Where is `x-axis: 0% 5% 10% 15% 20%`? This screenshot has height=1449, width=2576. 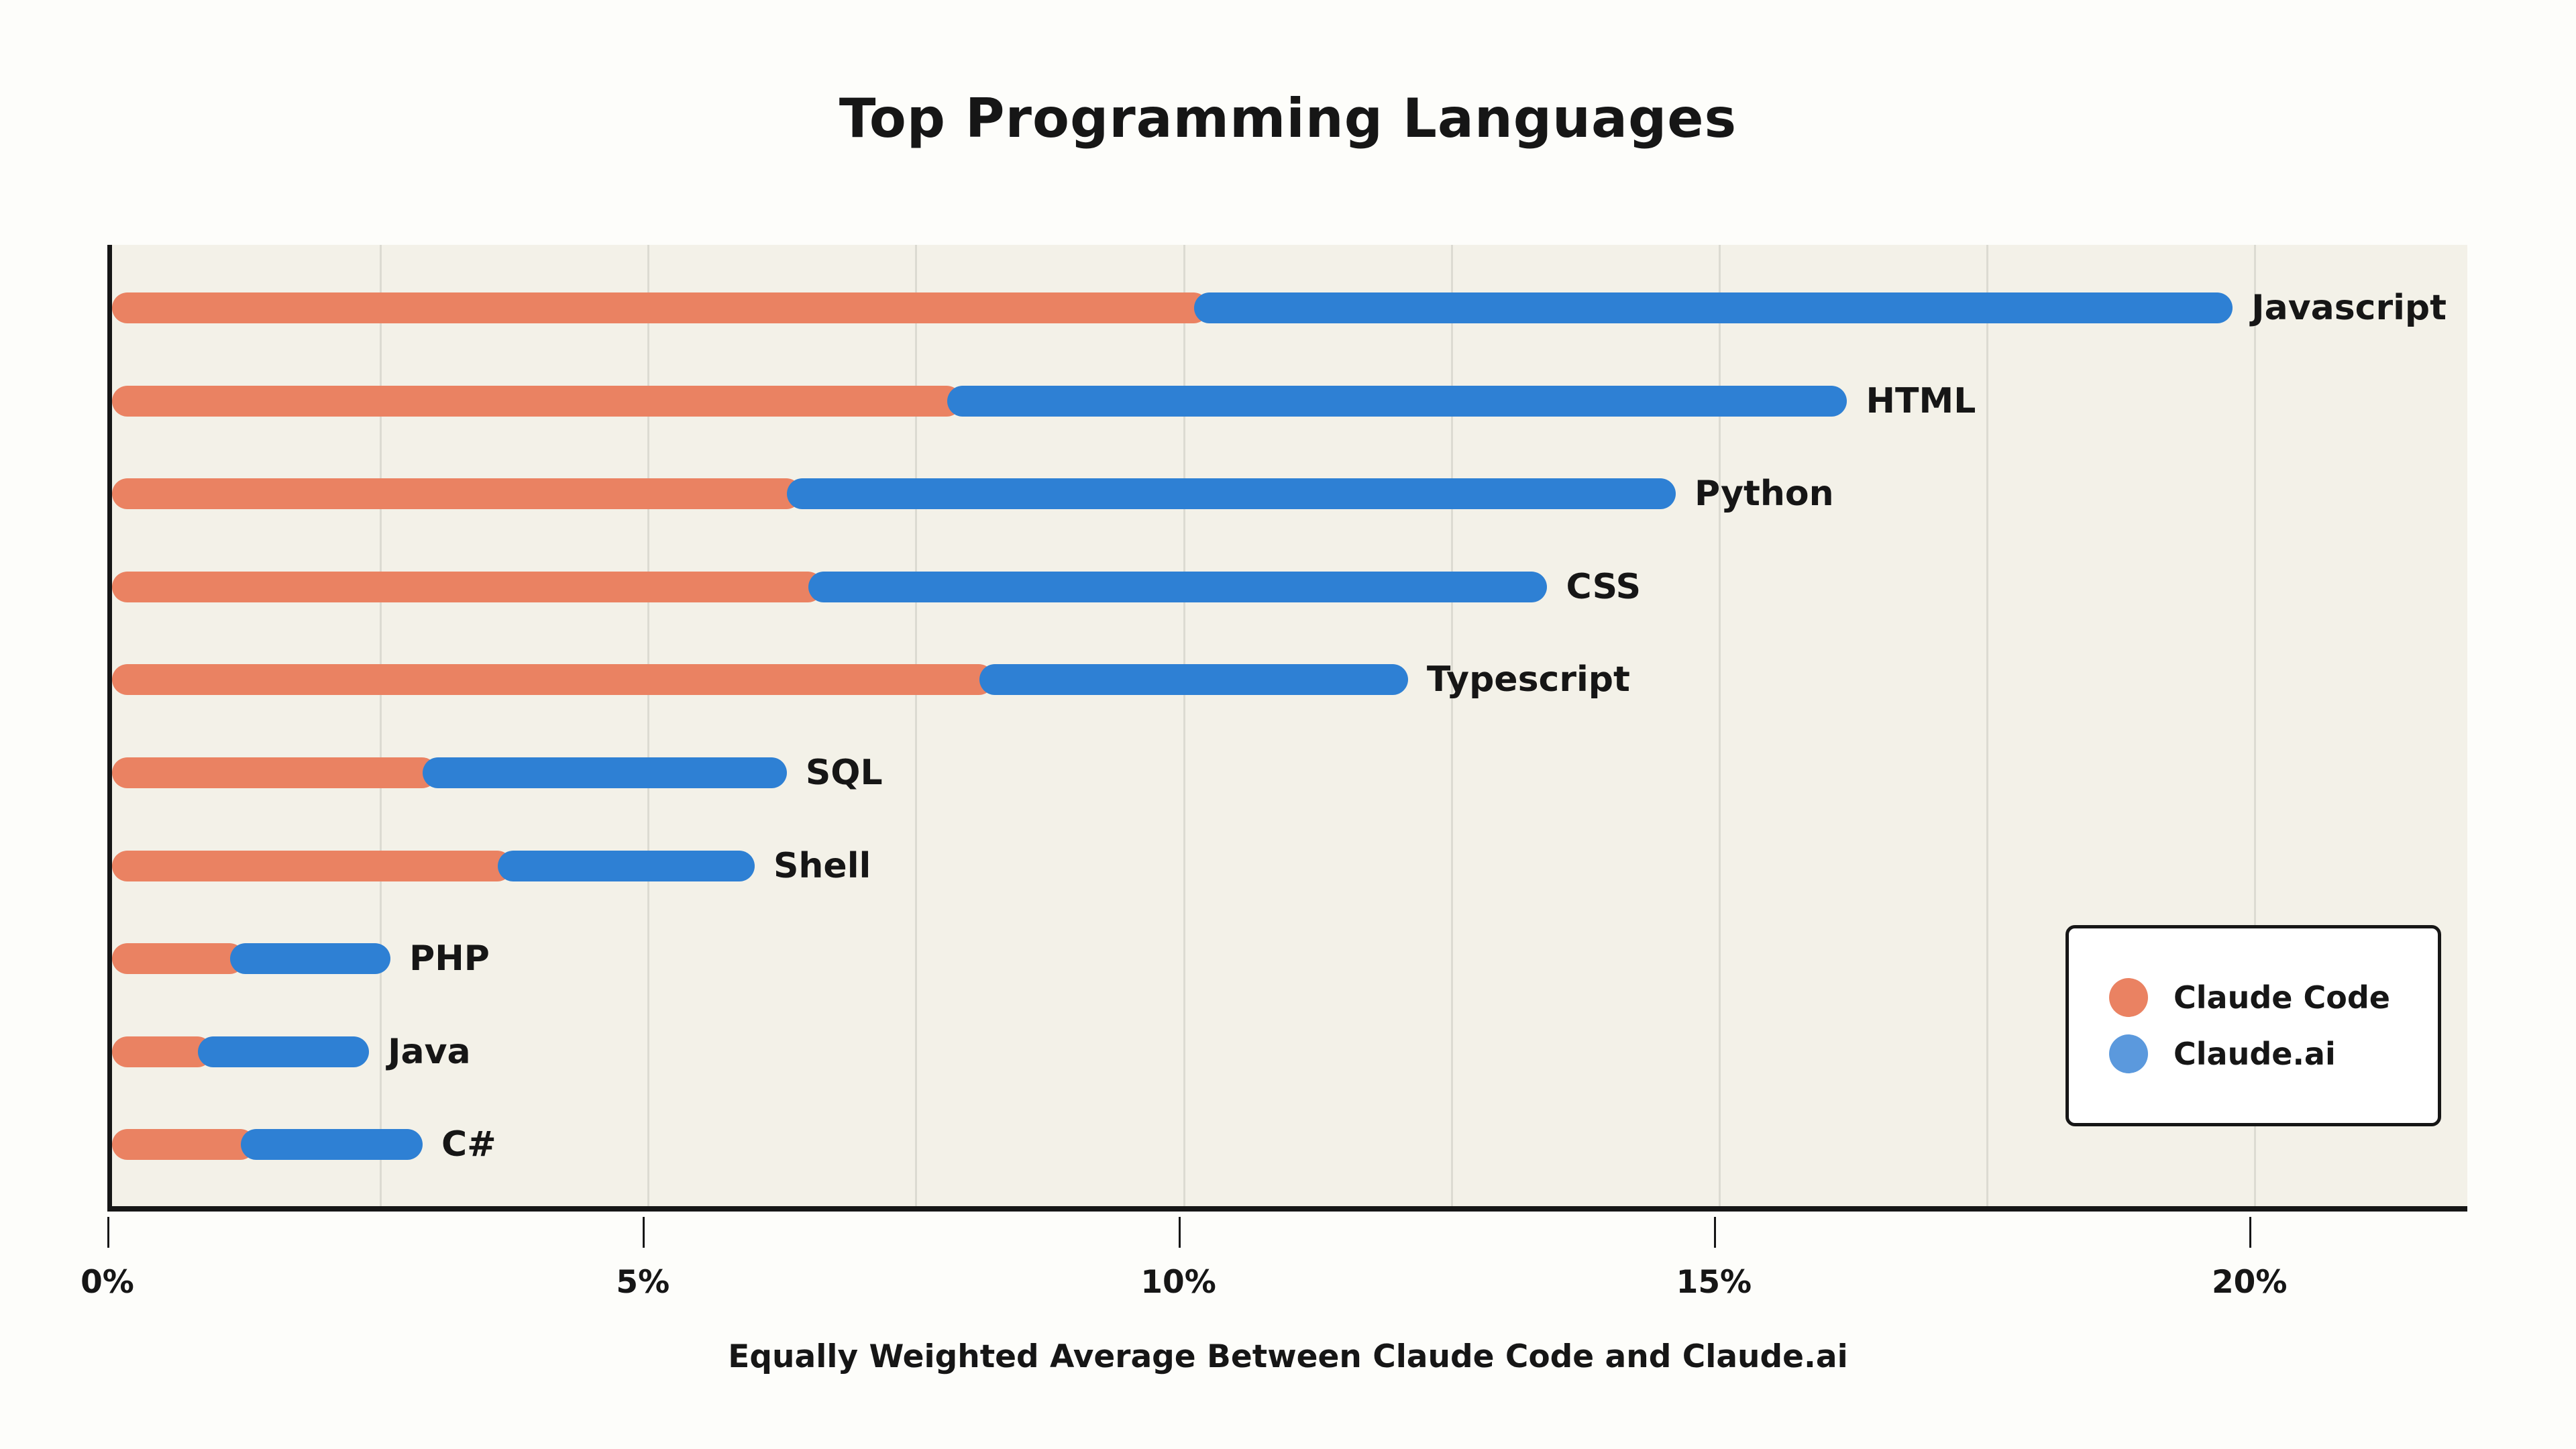 x-axis: 0% 5% 10% 15% 20% is located at coordinates (1277, 1272).